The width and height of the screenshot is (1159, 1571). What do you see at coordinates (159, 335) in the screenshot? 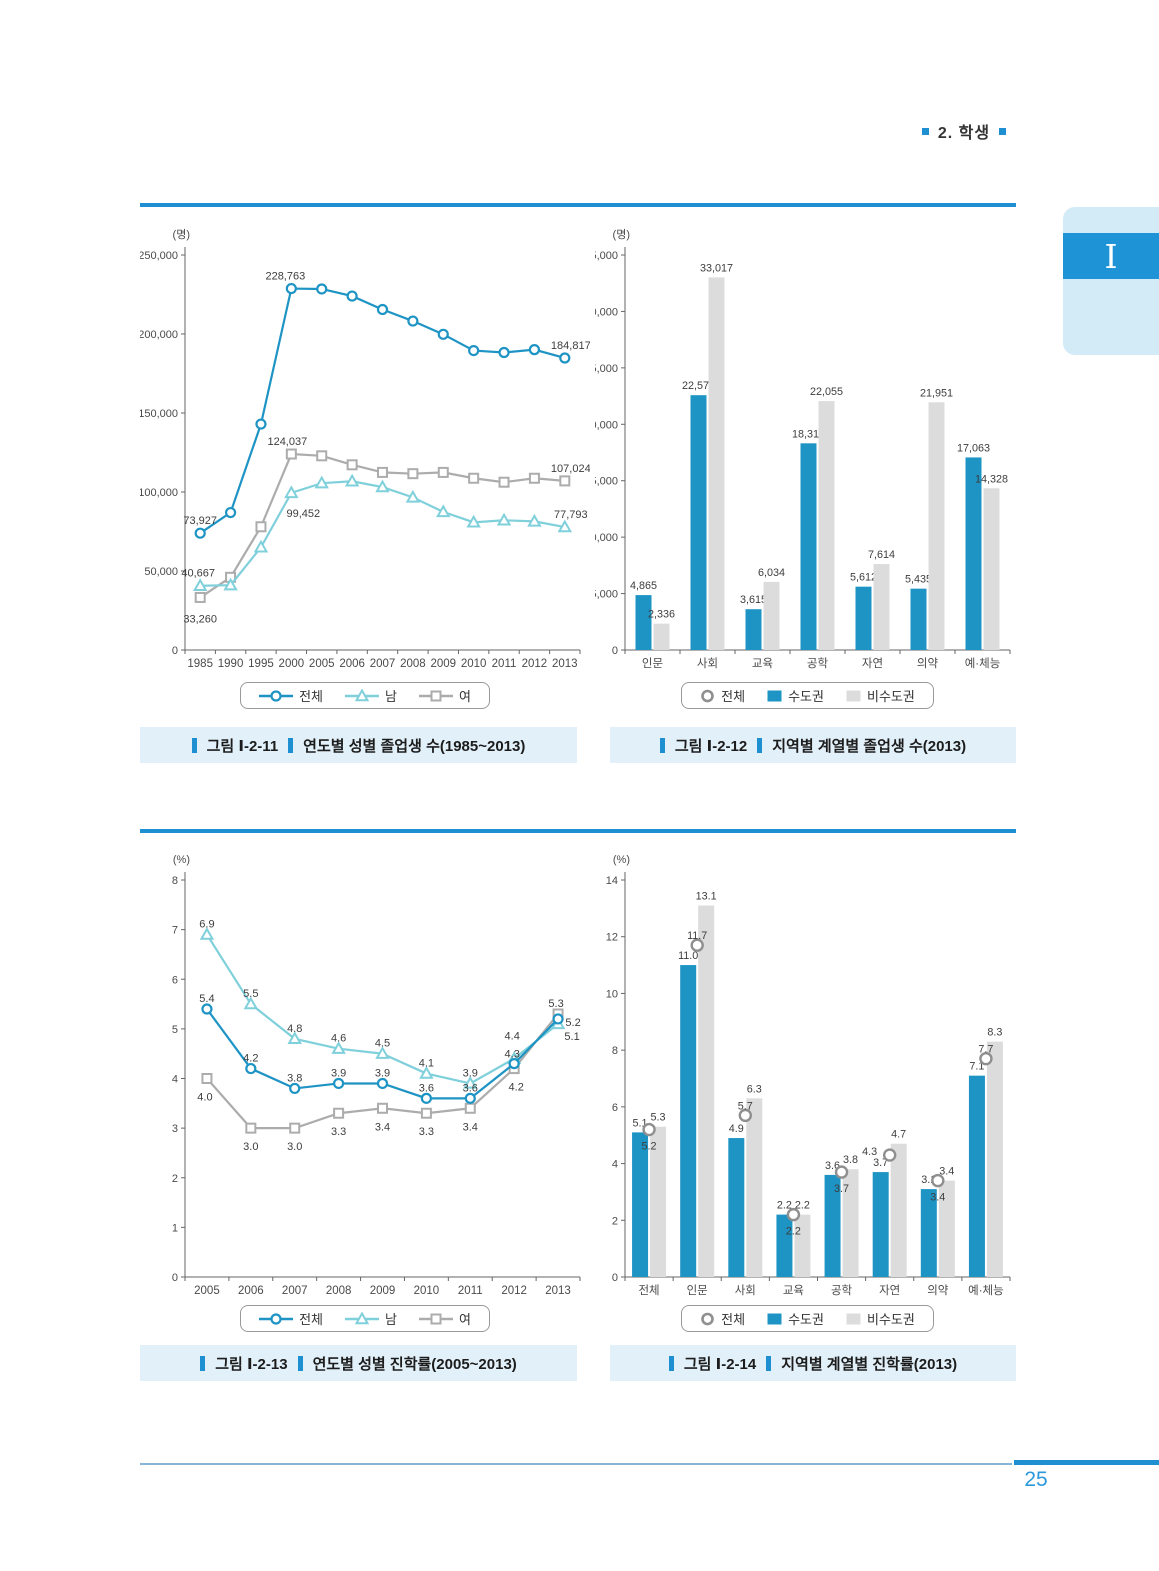
I see `svg-text: 200,000` at bounding box center [159, 335].